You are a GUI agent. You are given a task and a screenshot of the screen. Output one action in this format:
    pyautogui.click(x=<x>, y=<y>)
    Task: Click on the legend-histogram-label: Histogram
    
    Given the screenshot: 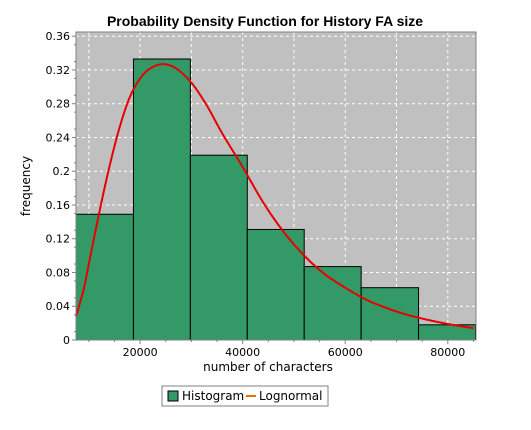 What is the action you would take?
    pyautogui.click(x=213, y=396)
    